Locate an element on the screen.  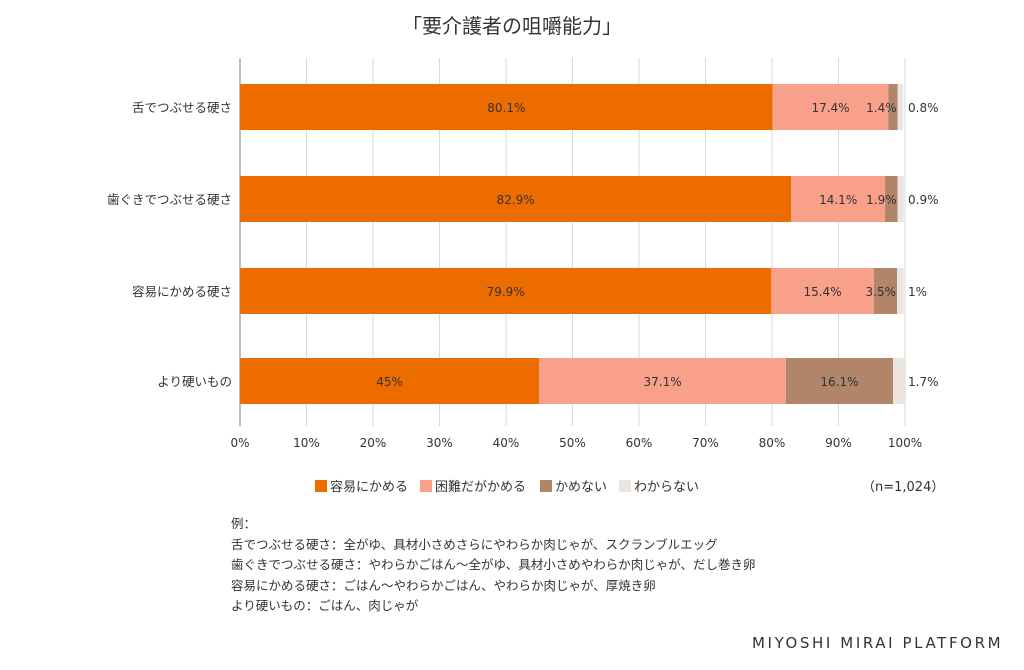
brand-wordmark: MIYOSHI MIRAI PLATFORM is located at coordinates (878, 643).